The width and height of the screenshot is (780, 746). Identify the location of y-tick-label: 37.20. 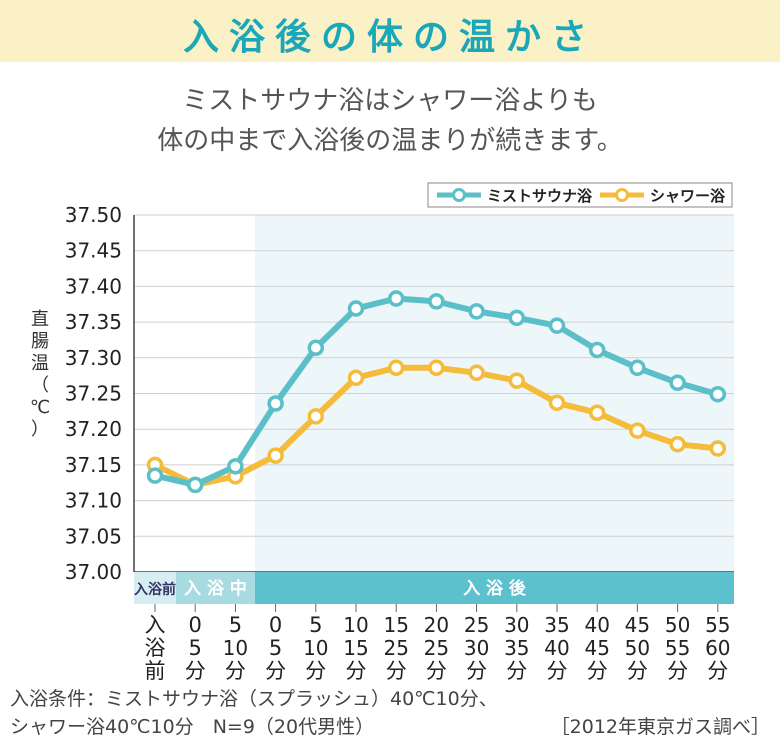
(93, 429).